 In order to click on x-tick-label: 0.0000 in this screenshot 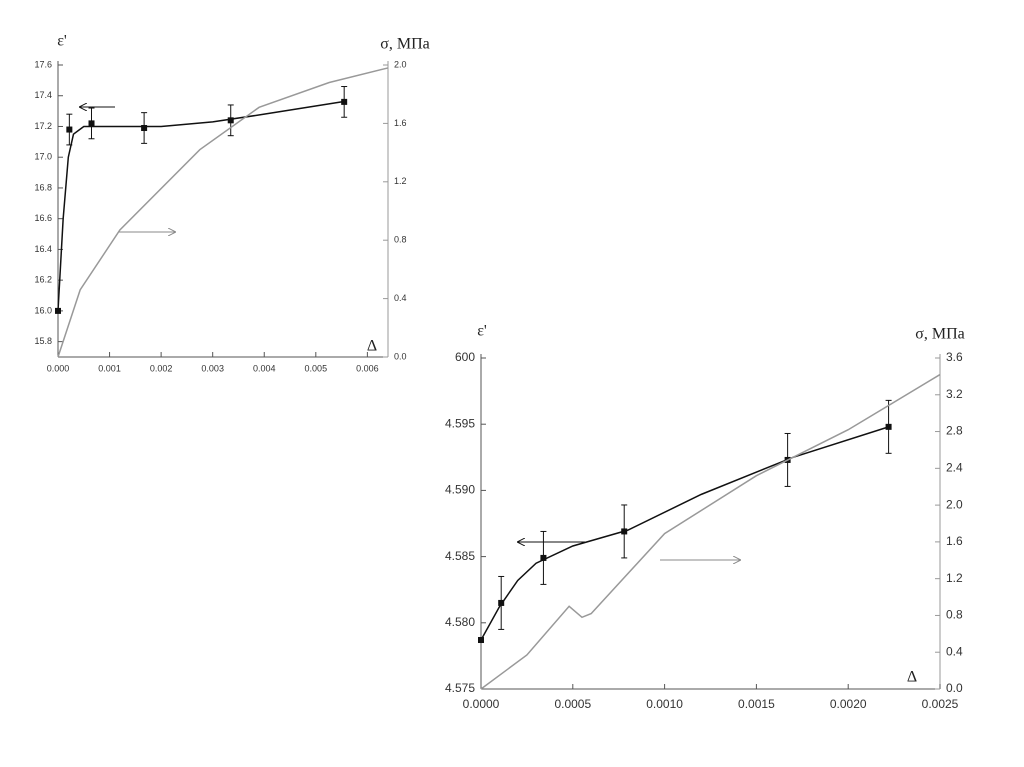, I will do `click(481, 704)`.